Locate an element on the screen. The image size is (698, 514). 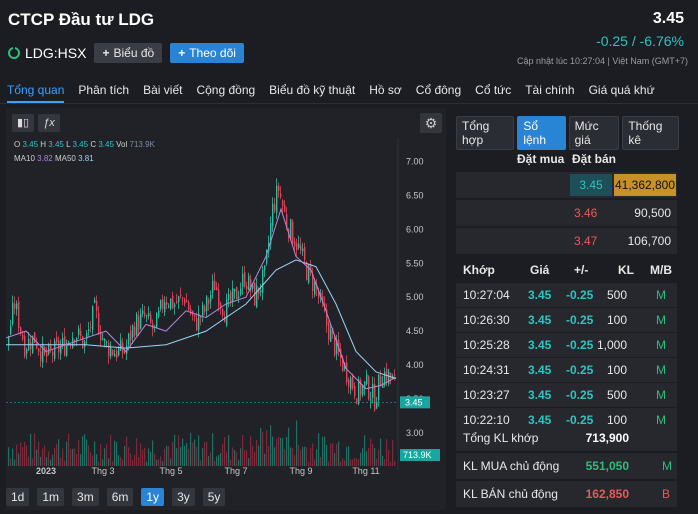
follow-button: + Theo dõi is located at coordinates (207, 53).